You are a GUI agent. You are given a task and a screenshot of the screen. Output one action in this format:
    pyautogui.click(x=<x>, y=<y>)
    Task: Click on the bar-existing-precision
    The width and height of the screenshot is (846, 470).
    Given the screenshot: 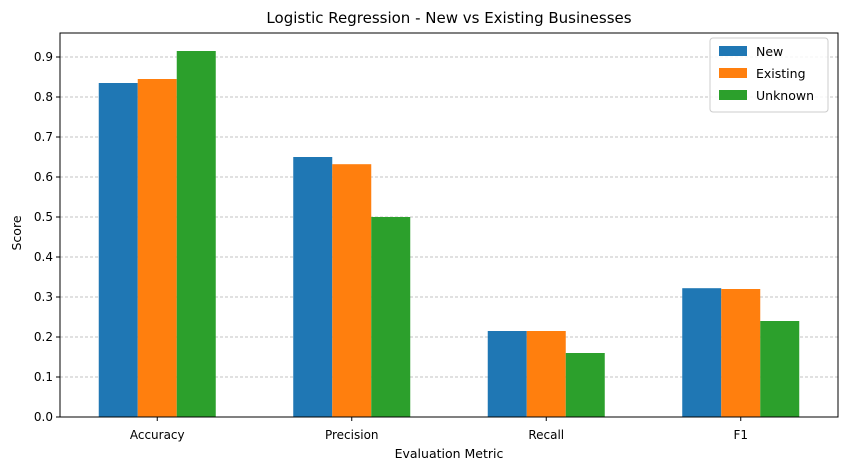 What is the action you would take?
    pyautogui.click(x=352, y=290)
    